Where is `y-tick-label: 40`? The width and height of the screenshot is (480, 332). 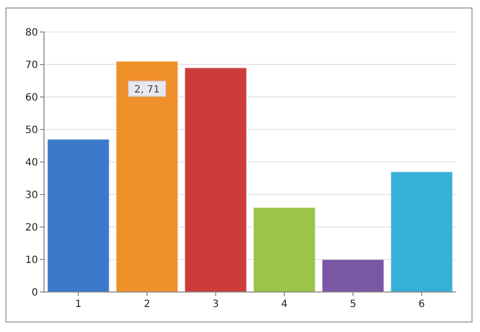 y-tick-label: 40 is located at coordinates (31, 163).